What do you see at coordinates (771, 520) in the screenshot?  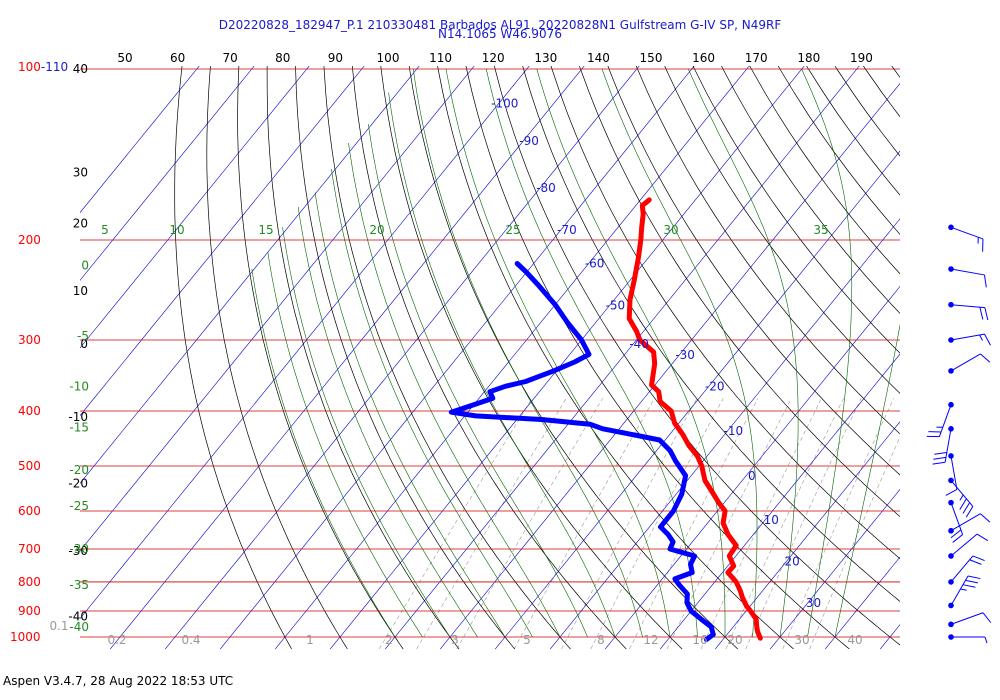 I see `isotherm-label-10: 10` at bounding box center [771, 520].